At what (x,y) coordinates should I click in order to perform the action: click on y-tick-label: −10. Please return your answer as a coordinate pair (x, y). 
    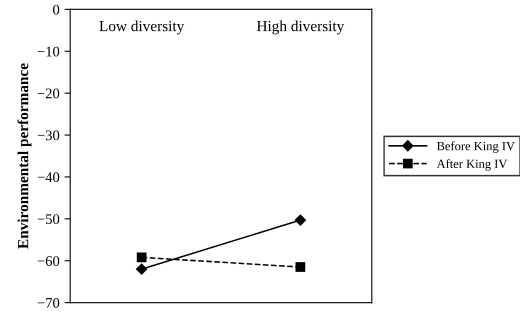
    Looking at the image, I should click on (49, 51).